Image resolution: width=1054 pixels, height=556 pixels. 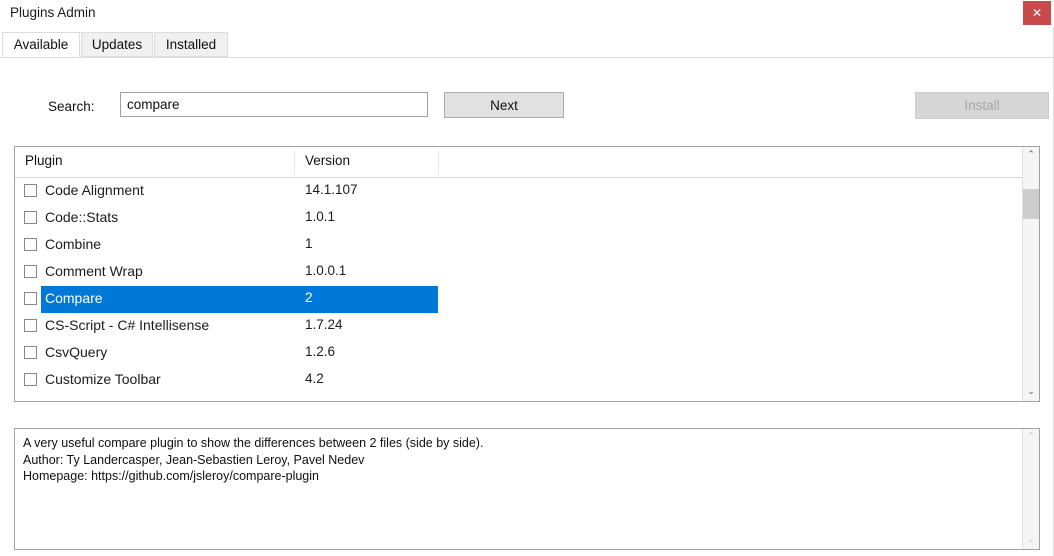 I want to click on plugin-version: 1, so click(x=309, y=243).